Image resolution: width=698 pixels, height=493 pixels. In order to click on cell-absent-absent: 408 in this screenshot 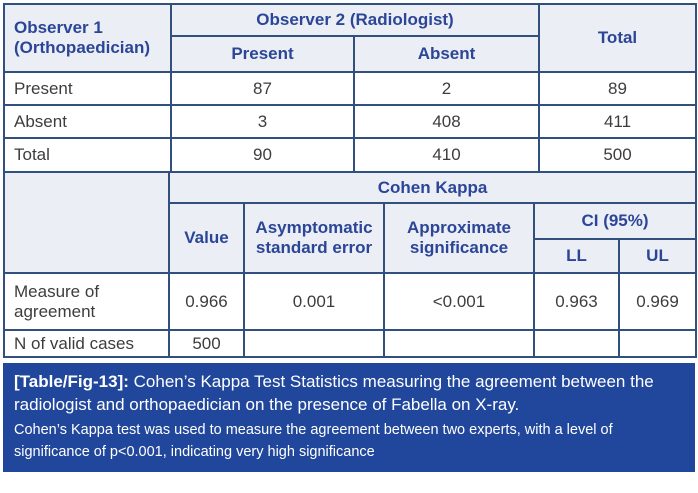, I will do `click(446, 121)`.